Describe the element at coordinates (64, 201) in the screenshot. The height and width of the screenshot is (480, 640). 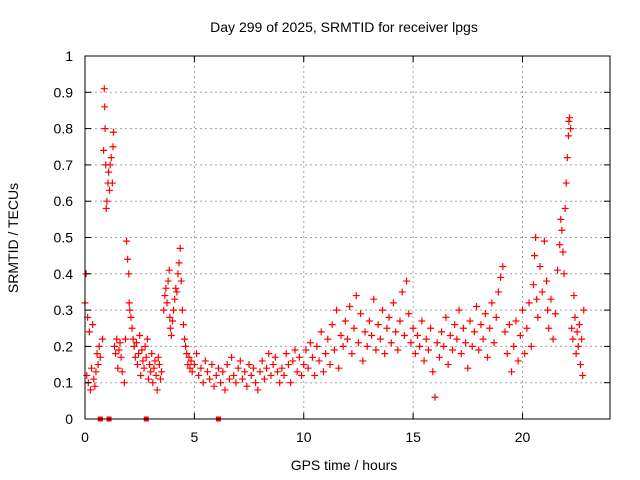
I see `y-tick-label: 0.6` at that location.